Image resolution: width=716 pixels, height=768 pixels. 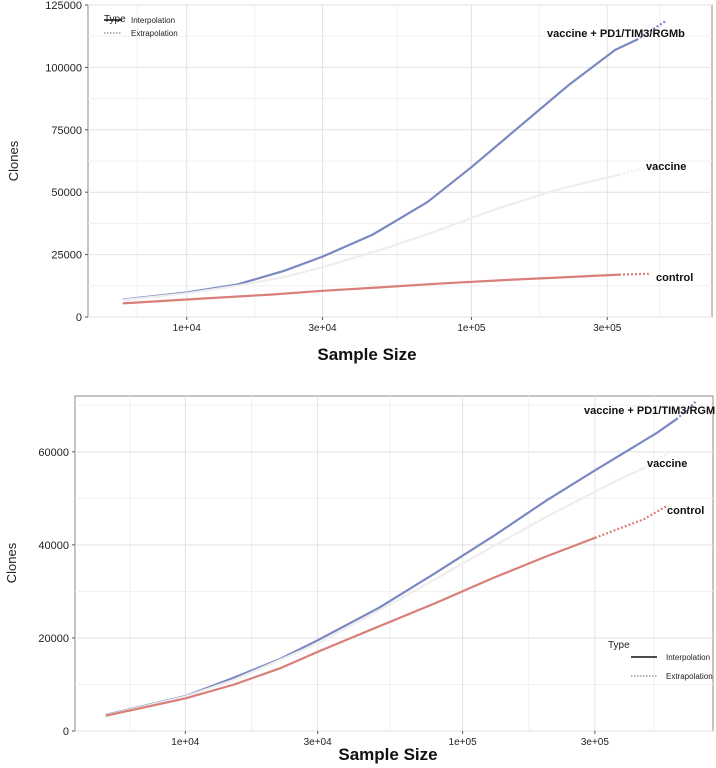 I want to click on legend-title: Type, so click(x=619, y=645).